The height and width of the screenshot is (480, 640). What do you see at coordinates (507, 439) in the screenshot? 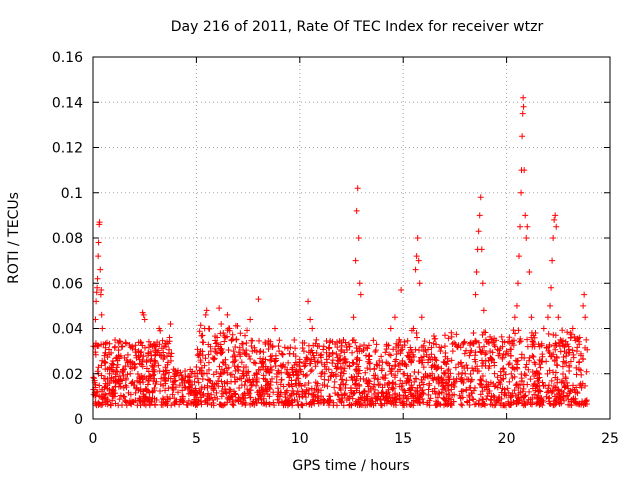
I see `x-tick-label: 20` at bounding box center [507, 439].